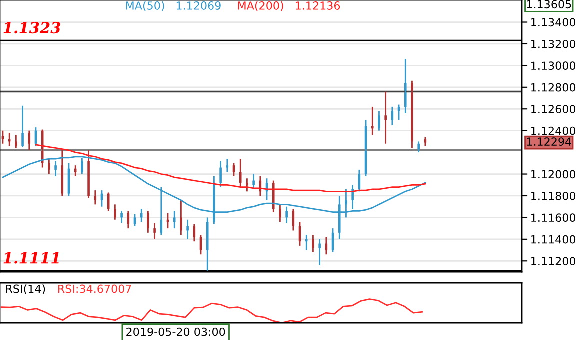 This screenshot has height=340, width=585. What do you see at coordinates (176, 332) in the screenshot?
I see `text: 2019-05-20 03:00` at bounding box center [176, 332].